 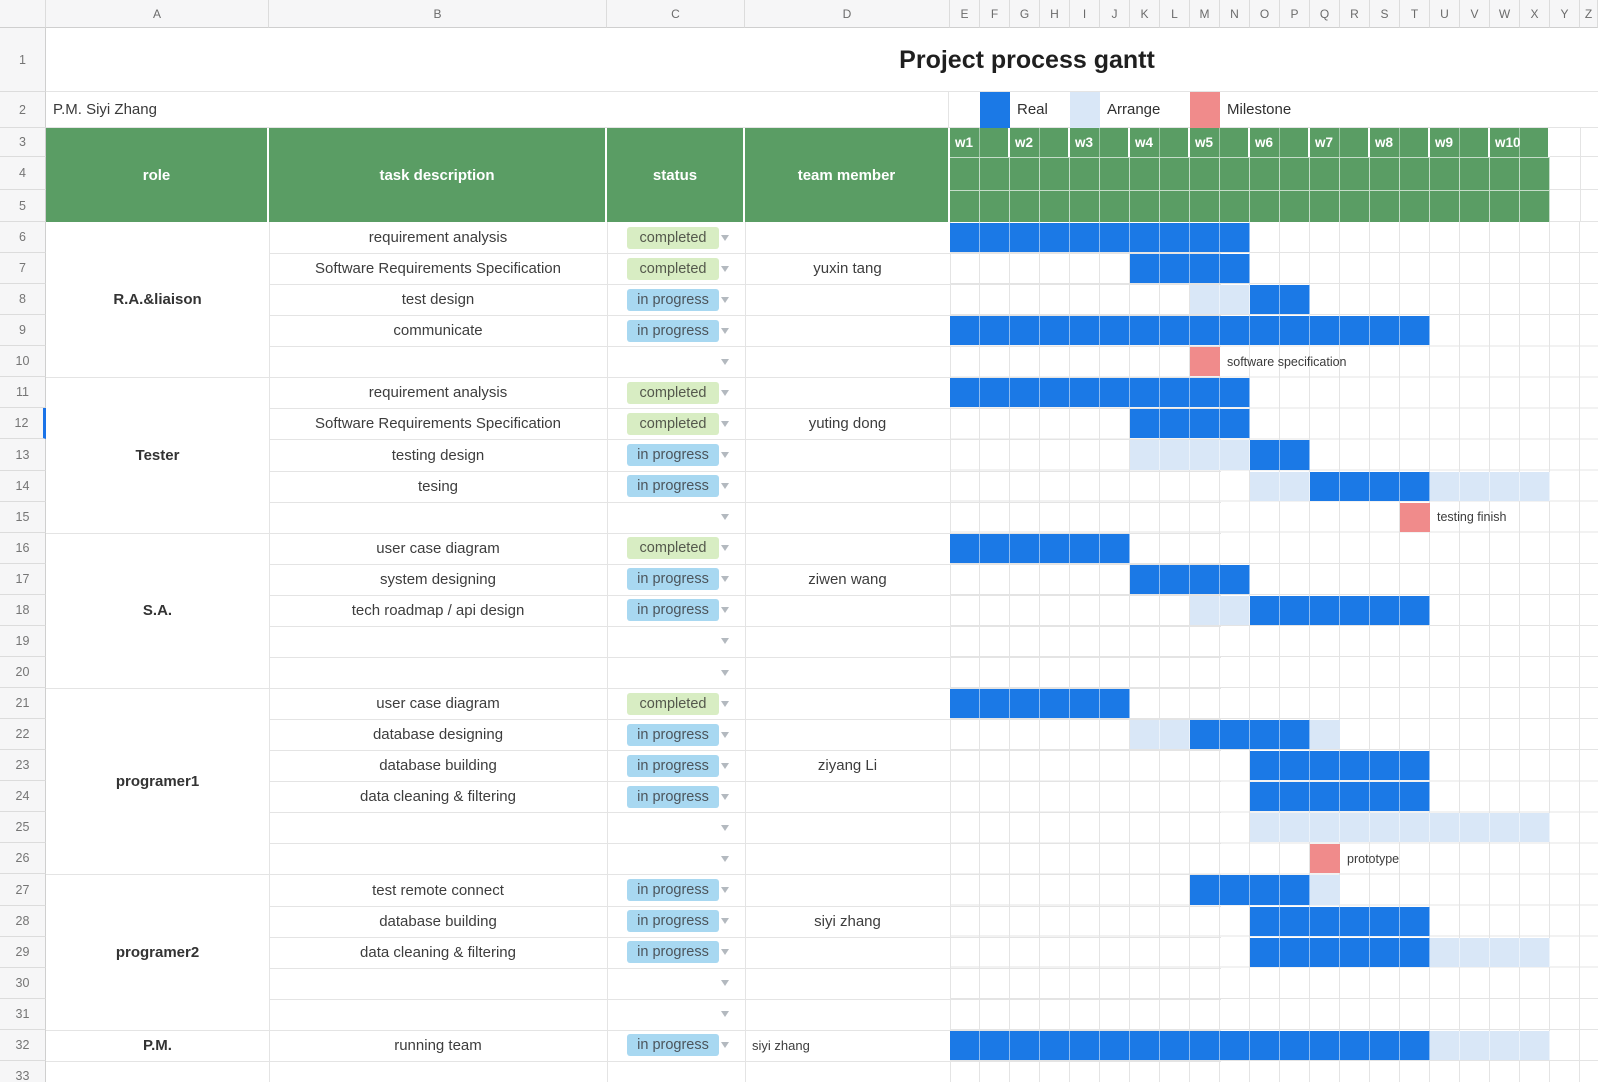 I want to click on task-cell: tesing, so click(x=438, y=486).